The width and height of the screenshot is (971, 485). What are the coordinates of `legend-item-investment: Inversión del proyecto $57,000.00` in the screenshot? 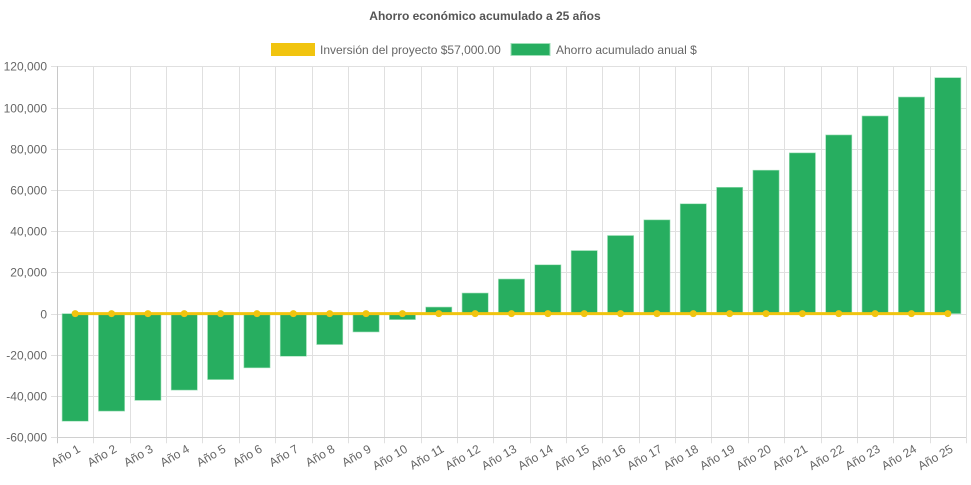 It's located at (386, 50).